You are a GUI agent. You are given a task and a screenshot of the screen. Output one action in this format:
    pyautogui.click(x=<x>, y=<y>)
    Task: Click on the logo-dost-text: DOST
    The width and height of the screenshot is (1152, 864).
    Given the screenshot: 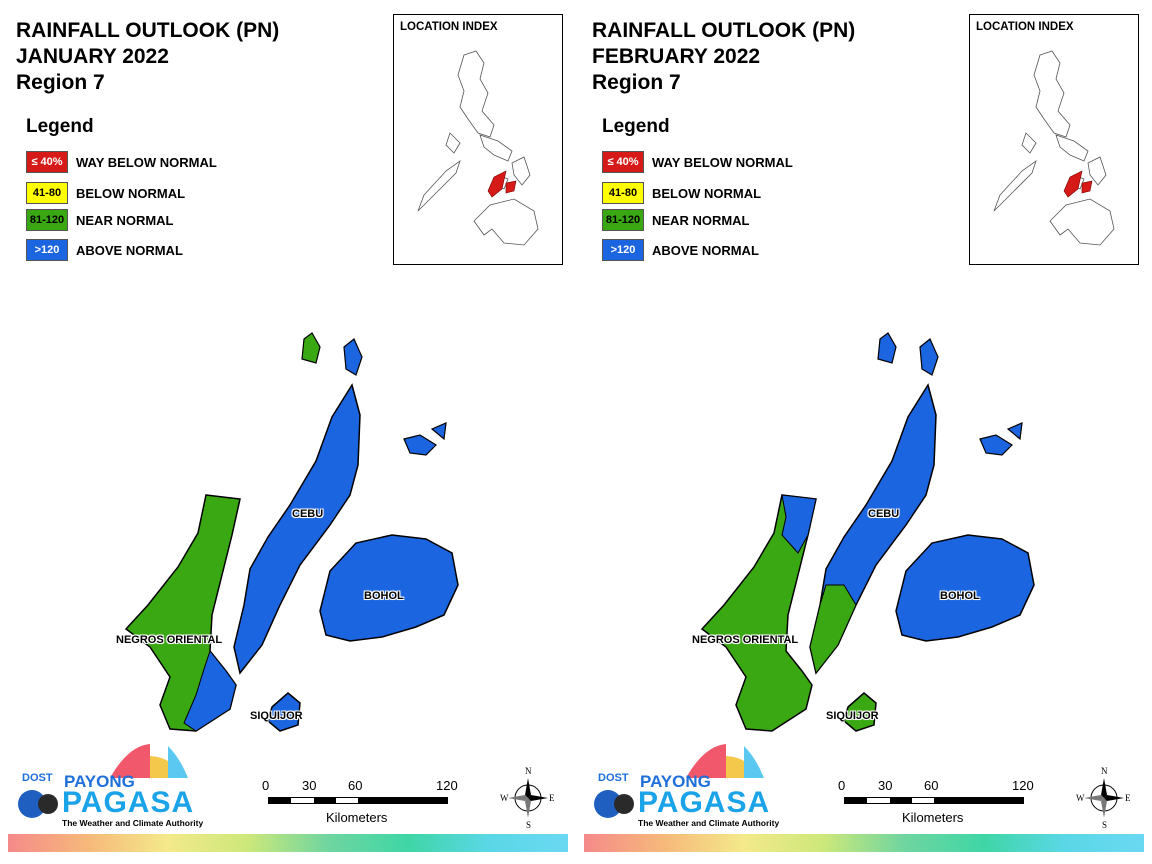 What is the action you would take?
    pyautogui.click(x=613, y=778)
    